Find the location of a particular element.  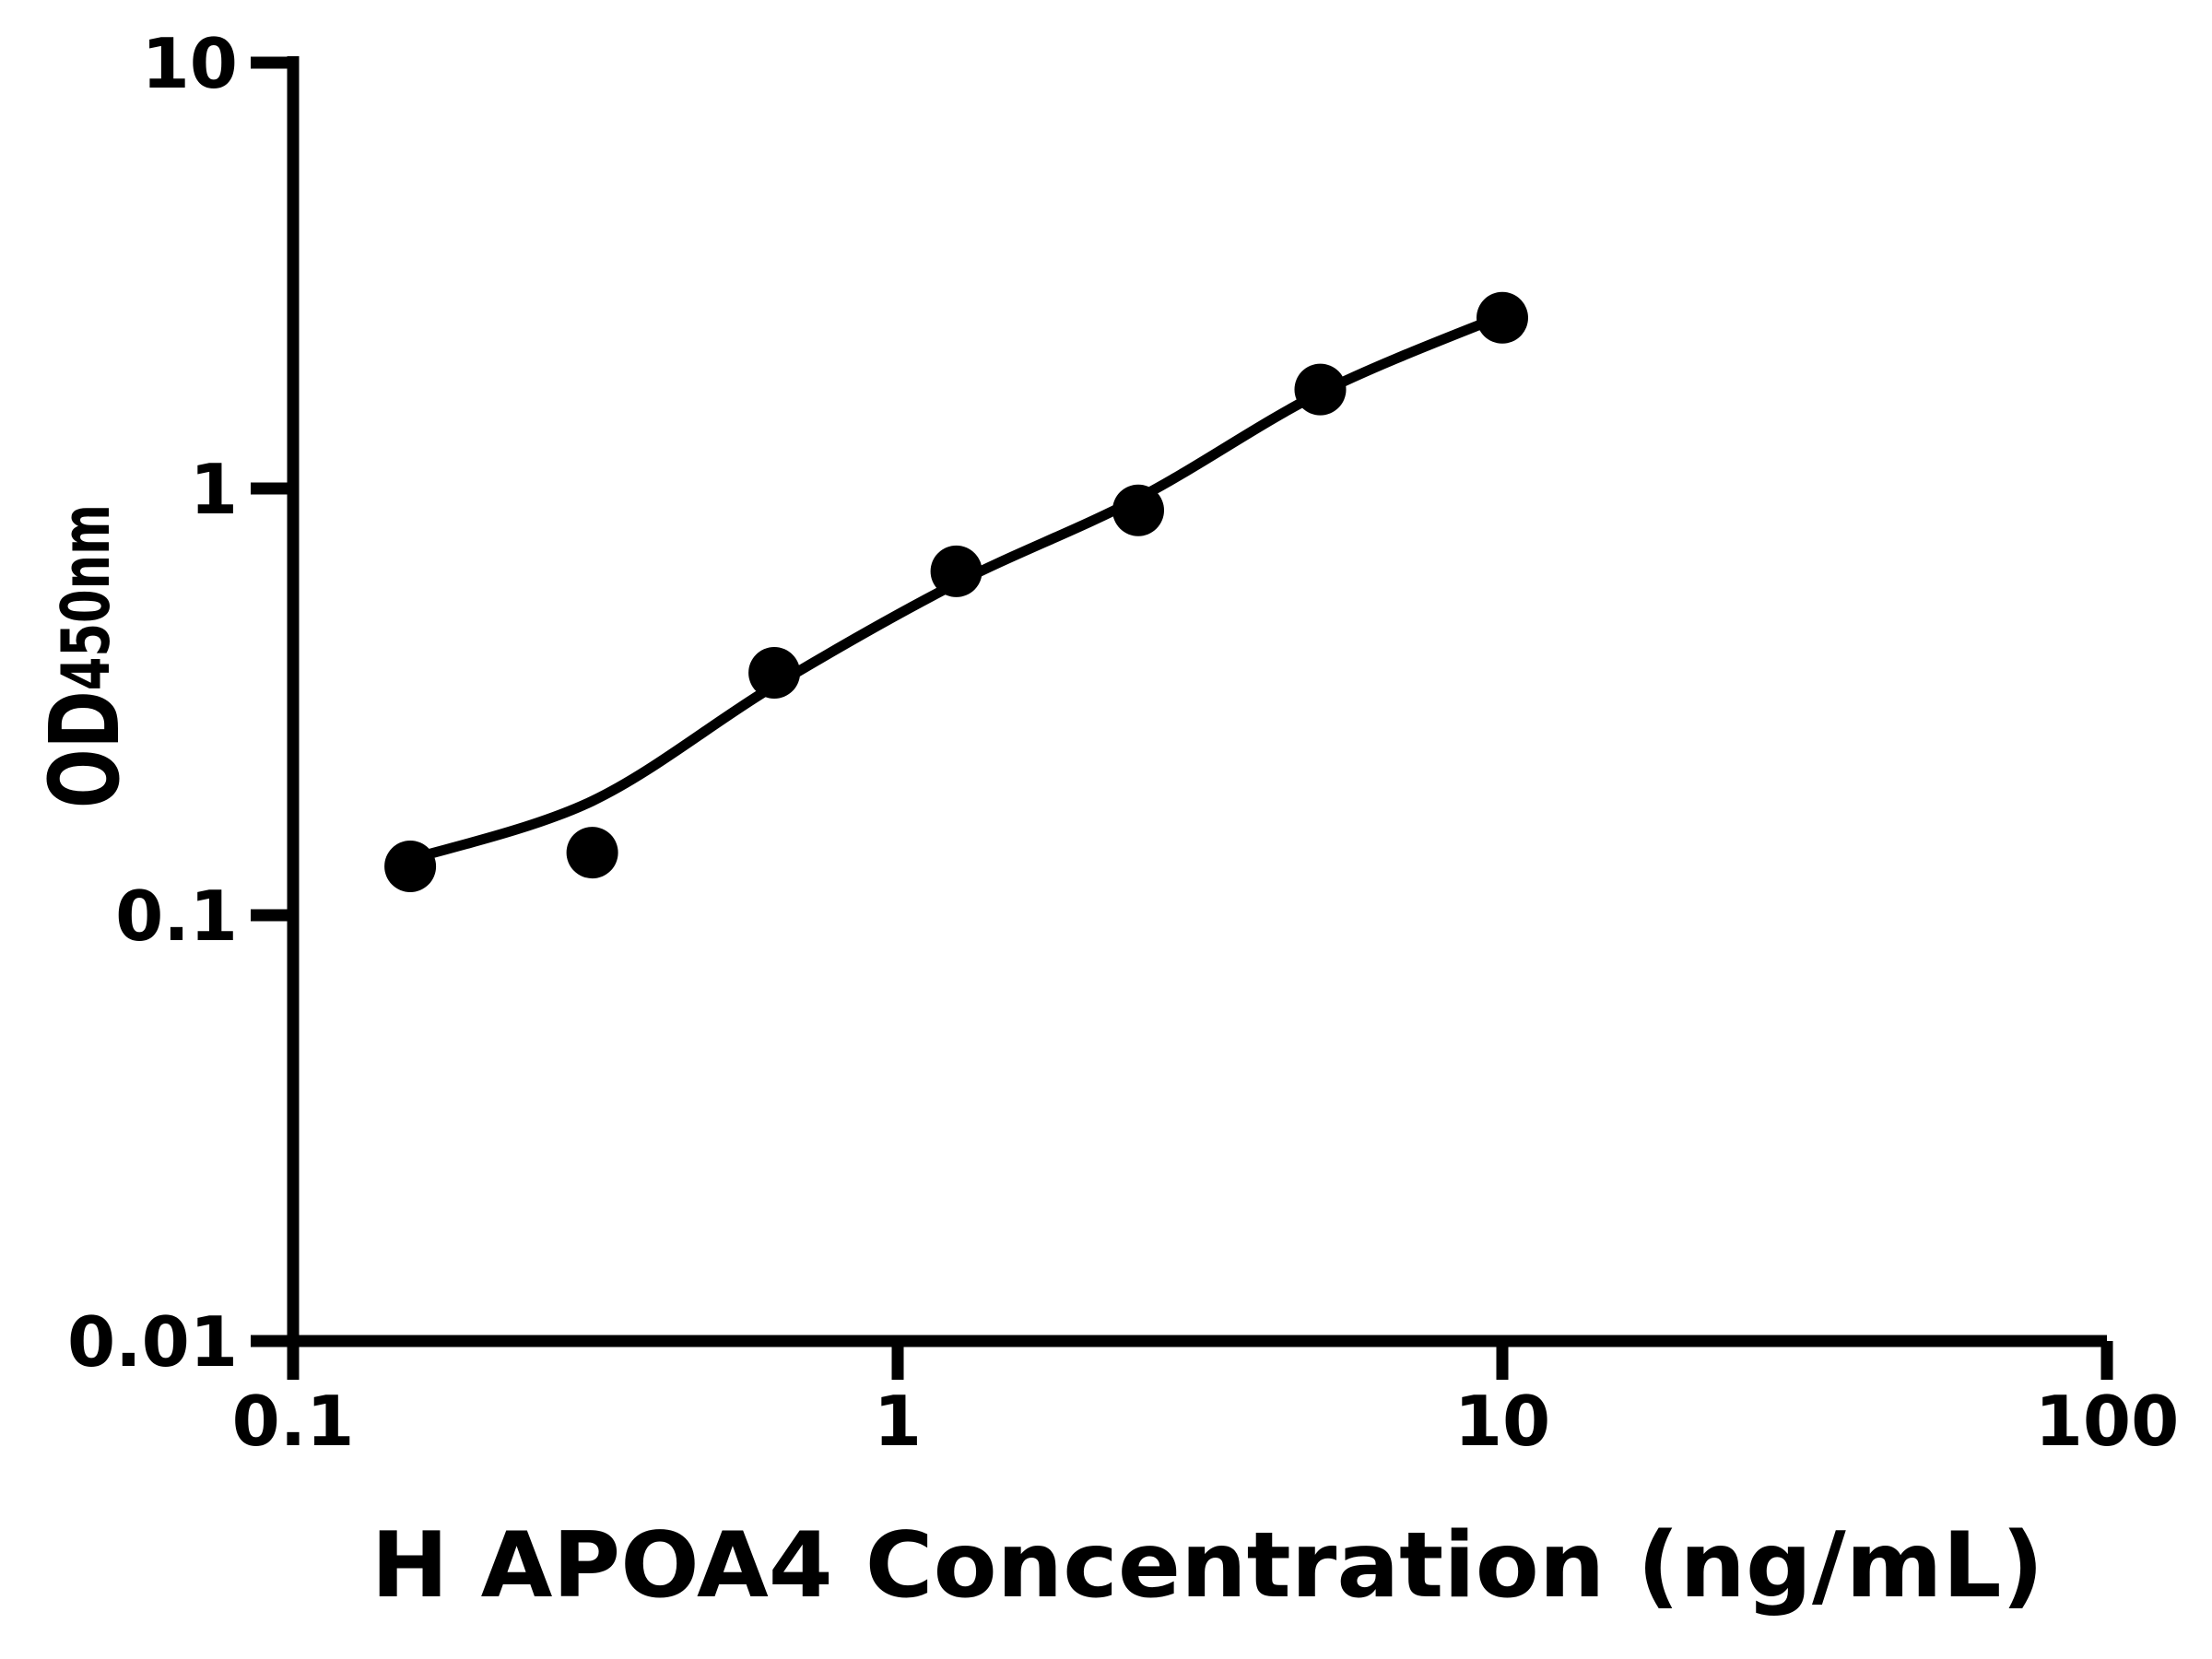

x-tick-label: 10 is located at coordinates (1502, 1421).